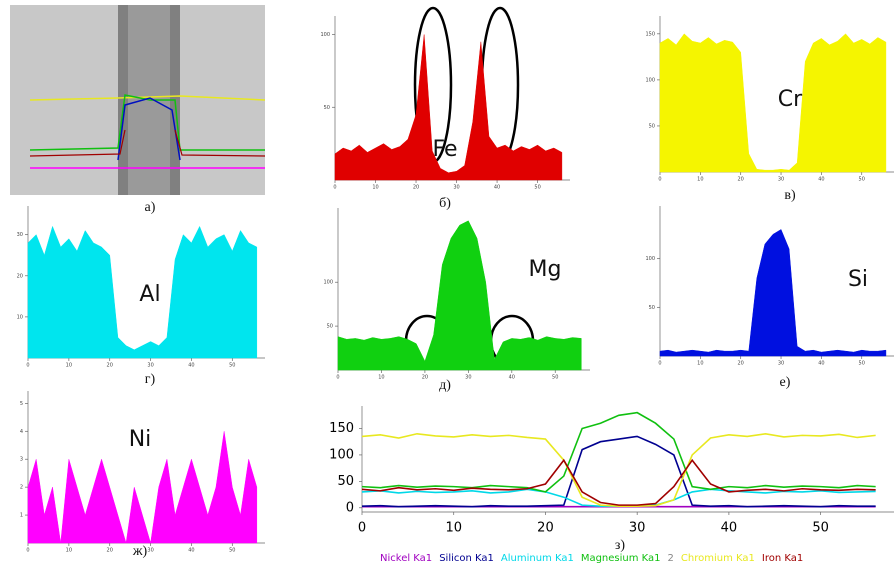 The image size is (896, 570). I want to click on sem-image, so click(138, 100).